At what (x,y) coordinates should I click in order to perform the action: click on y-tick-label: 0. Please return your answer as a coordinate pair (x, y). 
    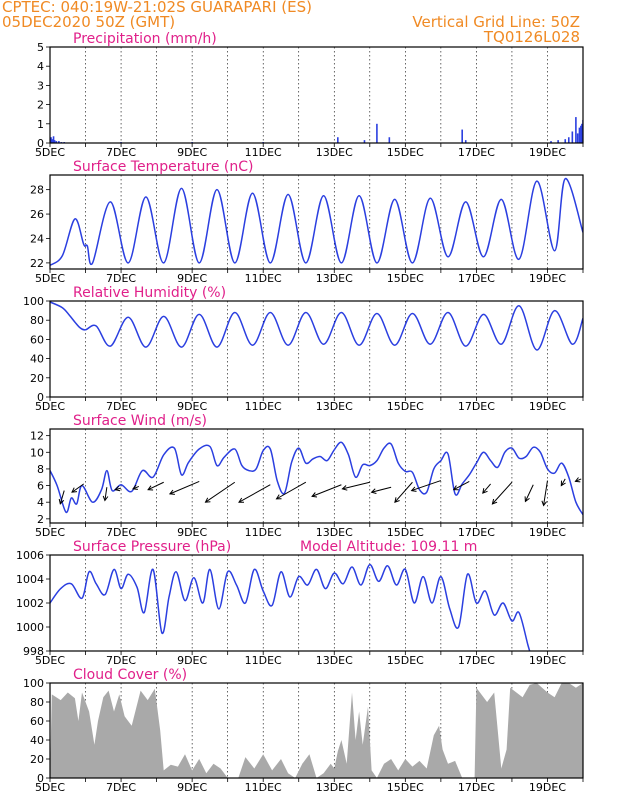
    Looking at the image, I should click on (40, 397).